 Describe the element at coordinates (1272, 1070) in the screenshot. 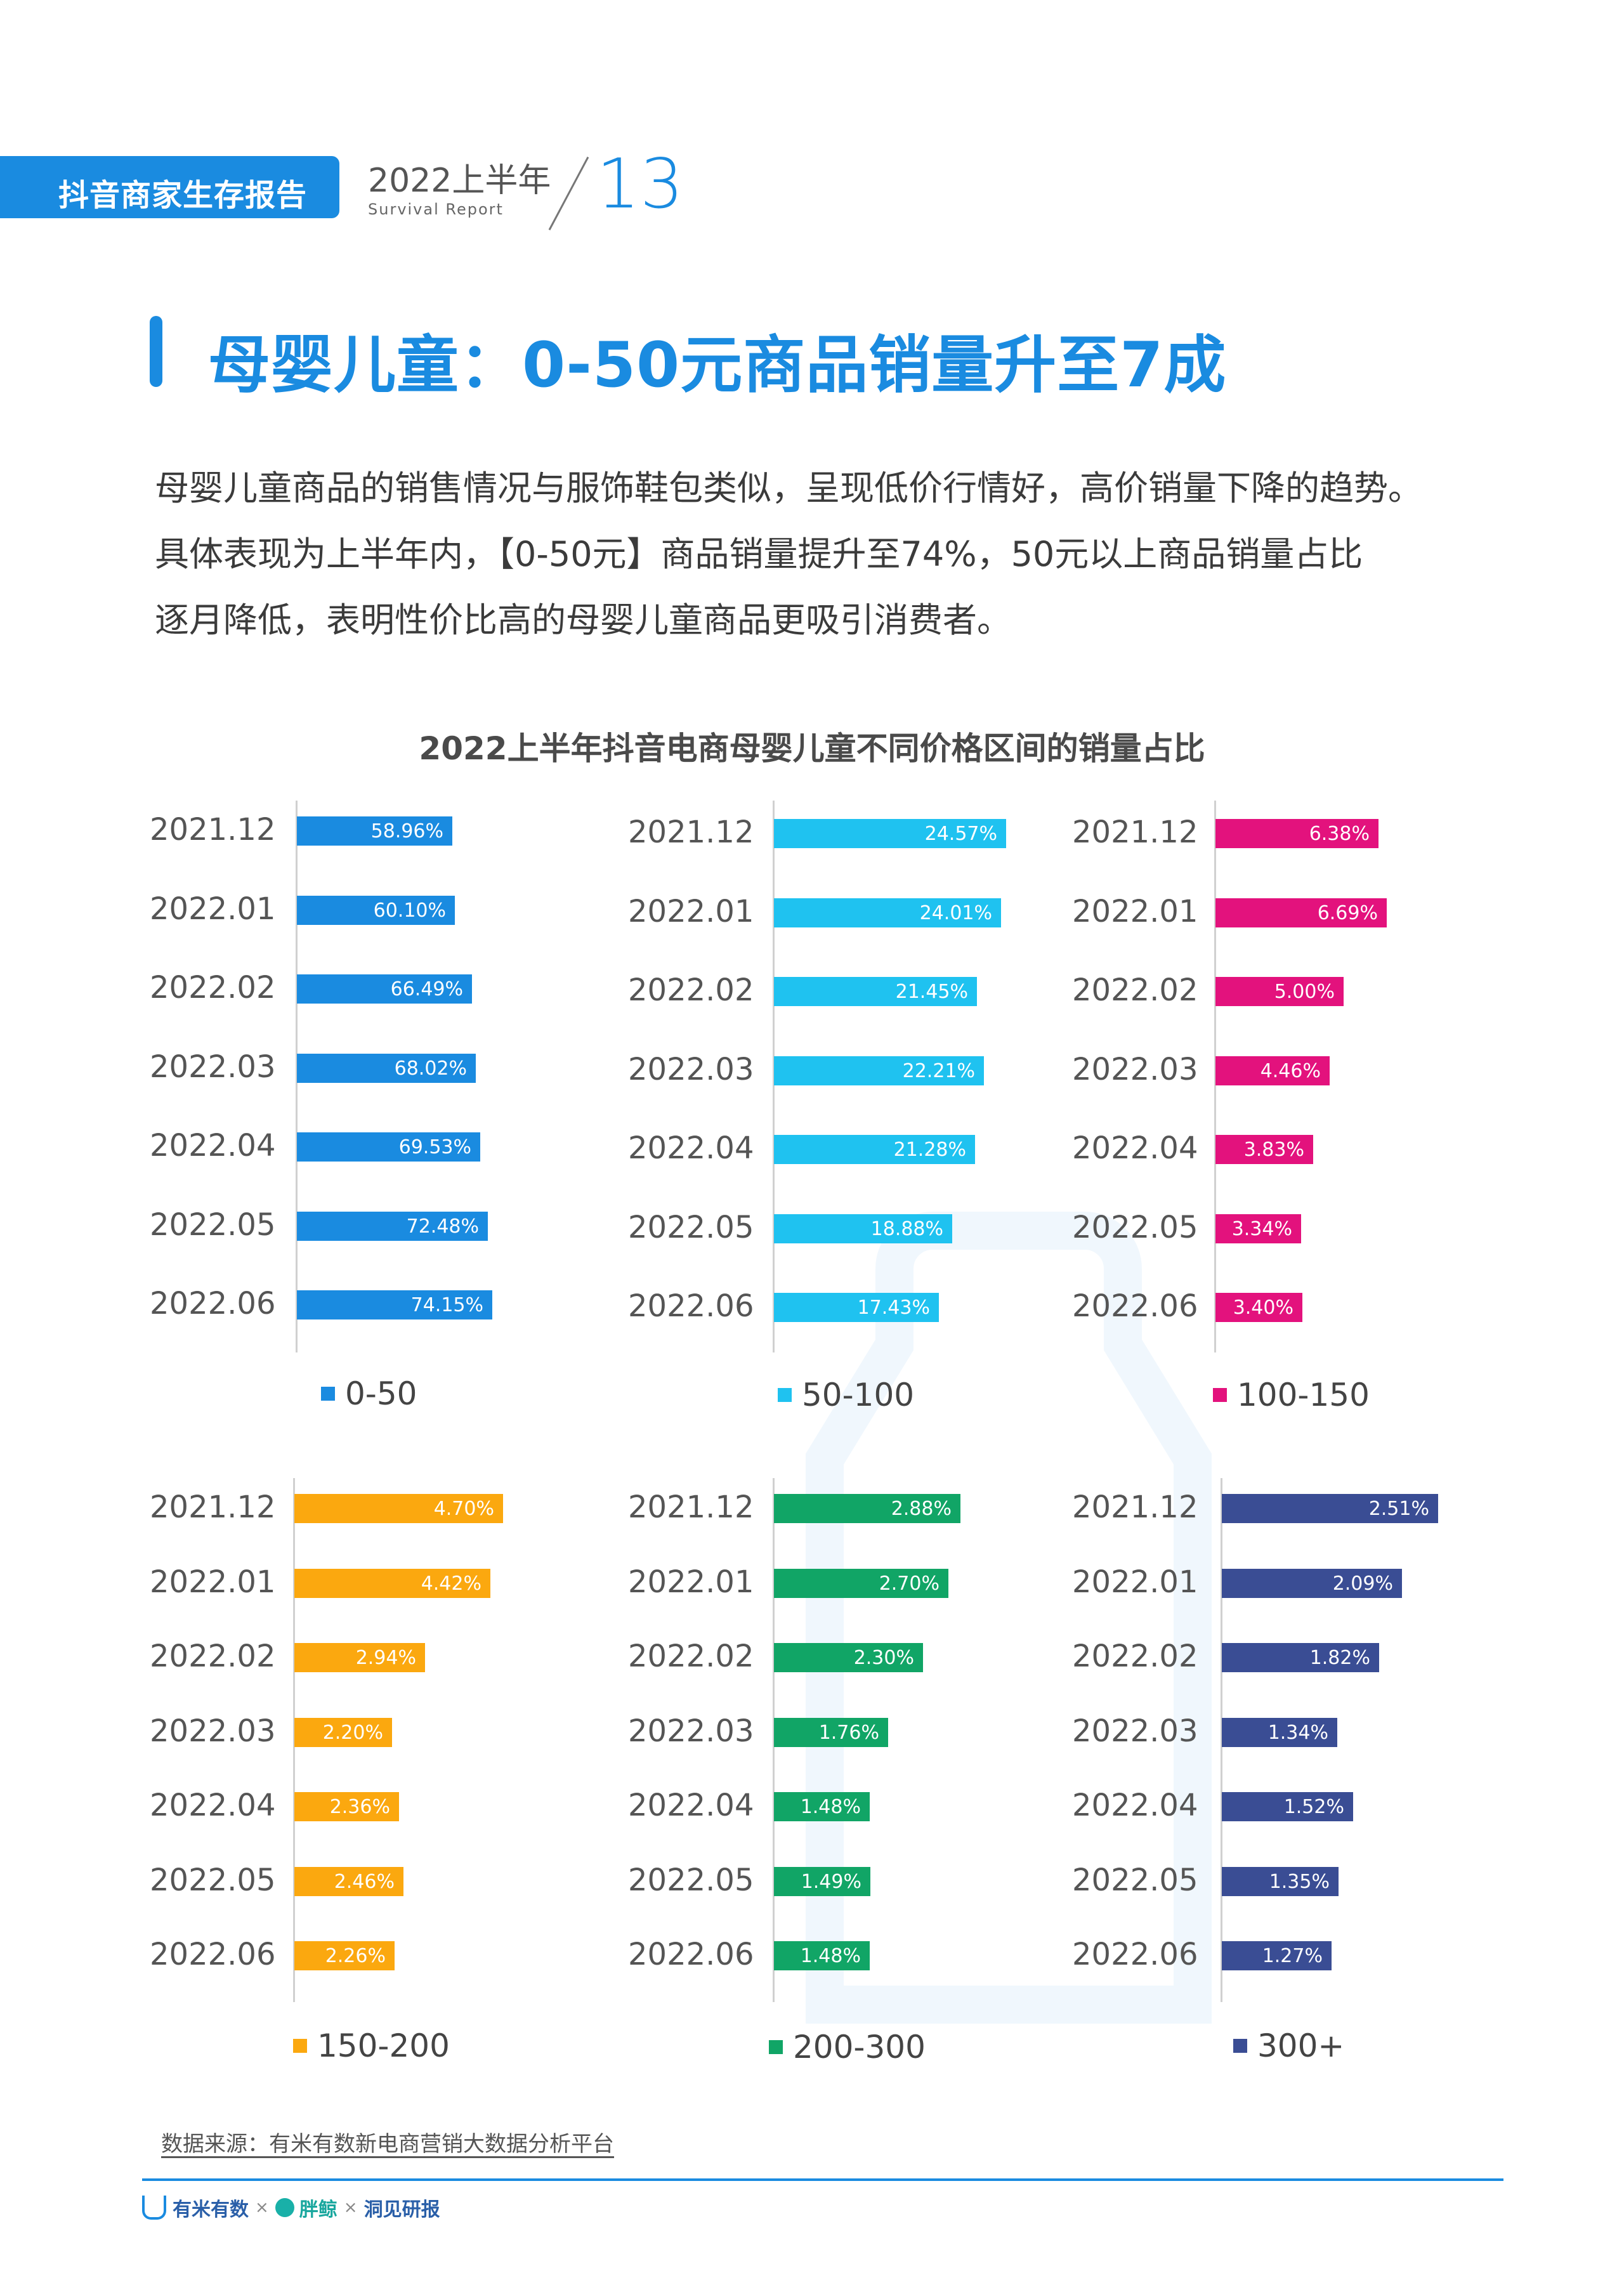

I see `bar: 4.46%` at that location.